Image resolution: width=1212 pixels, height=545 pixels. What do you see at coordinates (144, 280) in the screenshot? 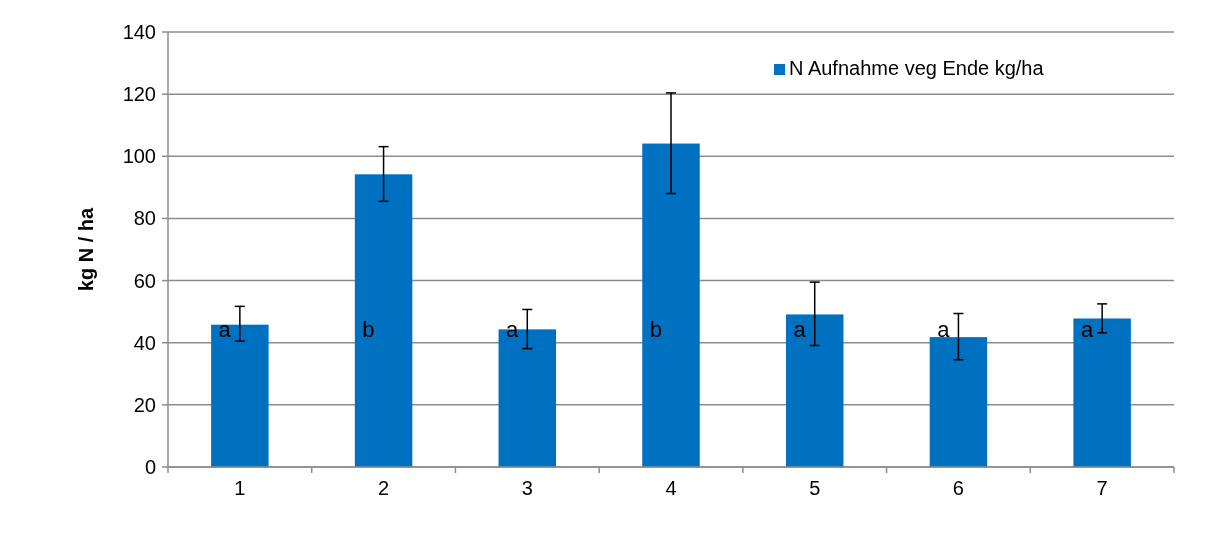
I see `y-tick-label: 60` at bounding box center [144, 280].